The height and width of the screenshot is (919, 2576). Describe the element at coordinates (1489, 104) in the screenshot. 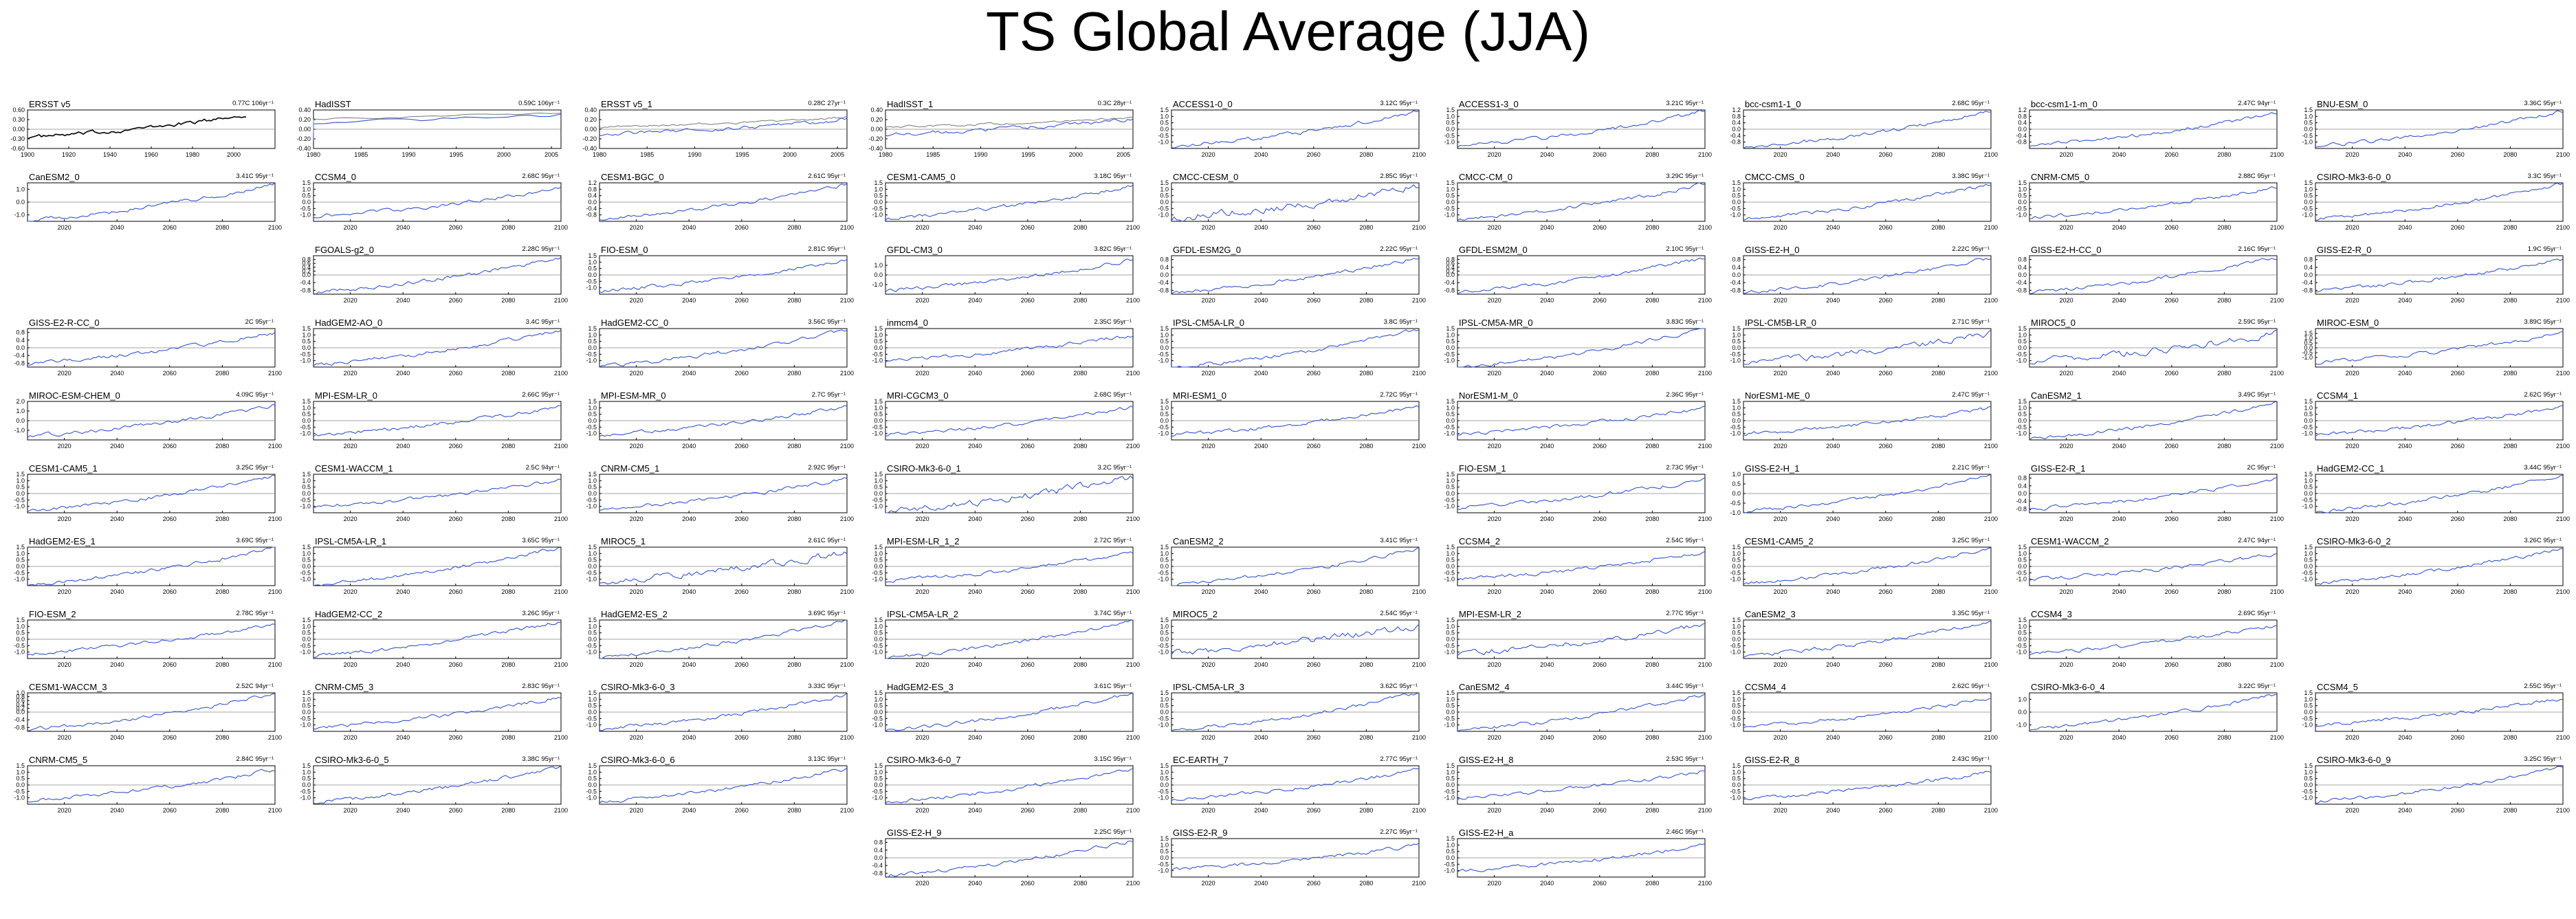

I see `panel-title: ACCESS1-3_0` at that location.